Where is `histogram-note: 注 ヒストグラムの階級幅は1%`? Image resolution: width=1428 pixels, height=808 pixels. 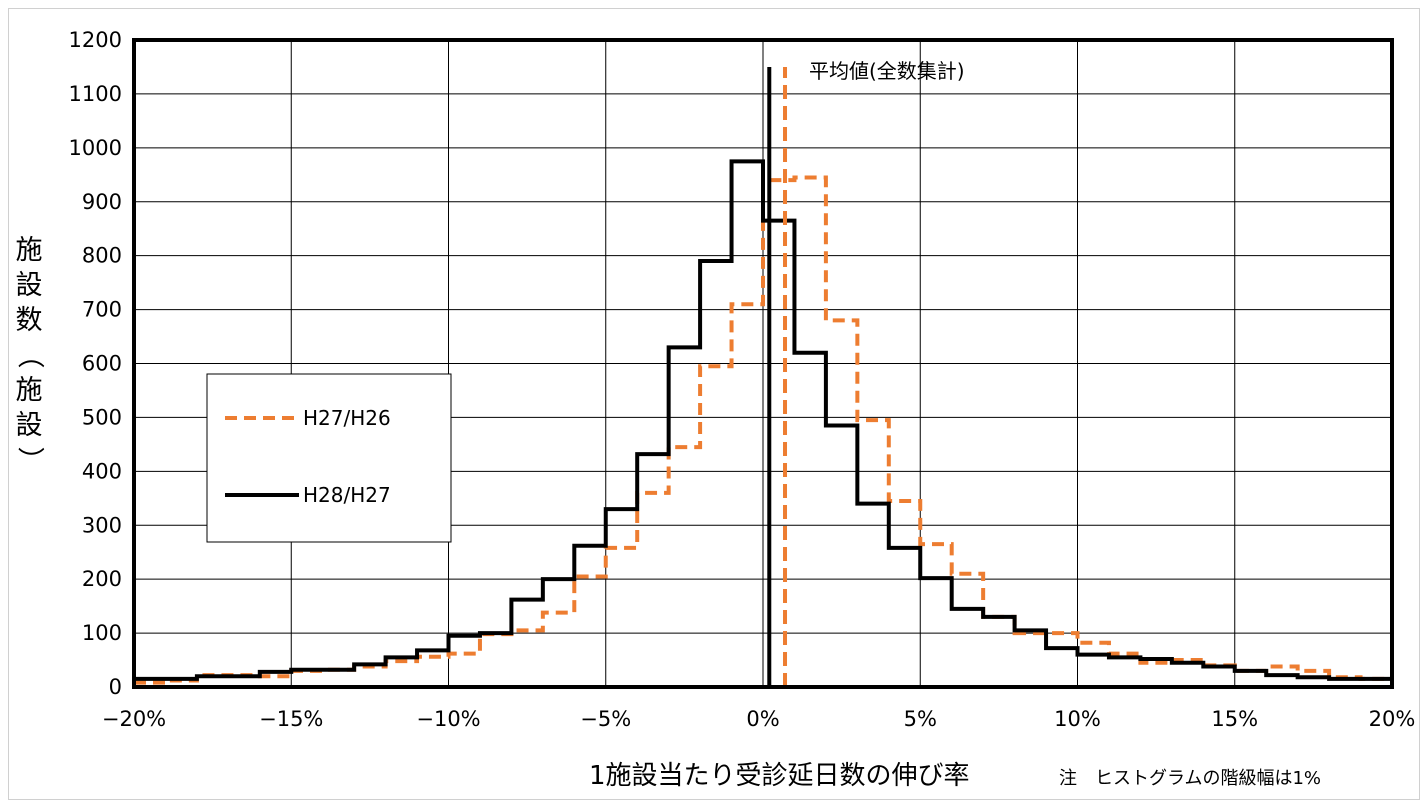
histogram-note: 注 ヒストグラムの階級幅は1% is located at coordinates (1190, 778).